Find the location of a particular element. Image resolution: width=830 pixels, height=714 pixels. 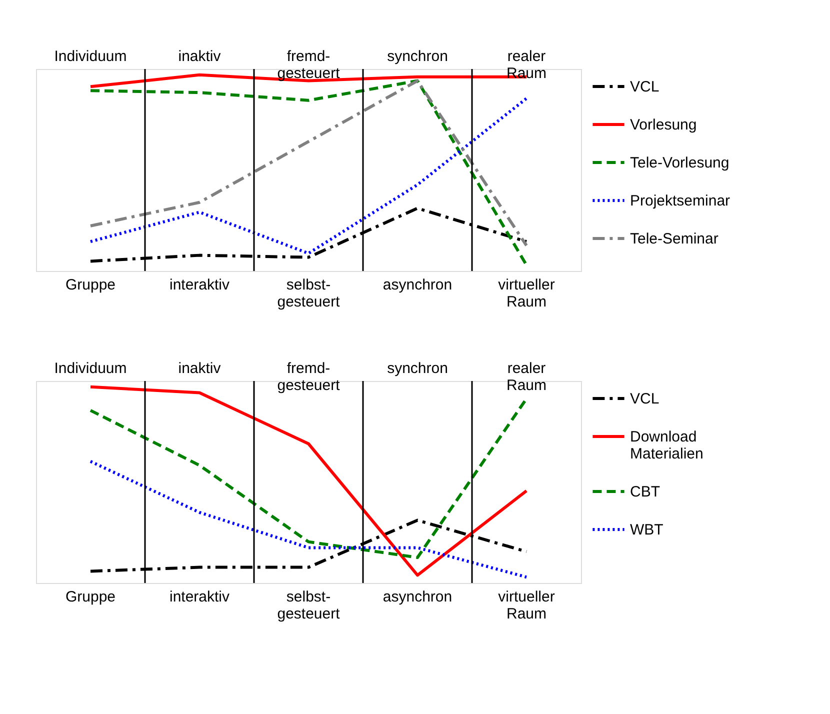

legend-label: Tele-Seminar is located at coordinates (674, 239).